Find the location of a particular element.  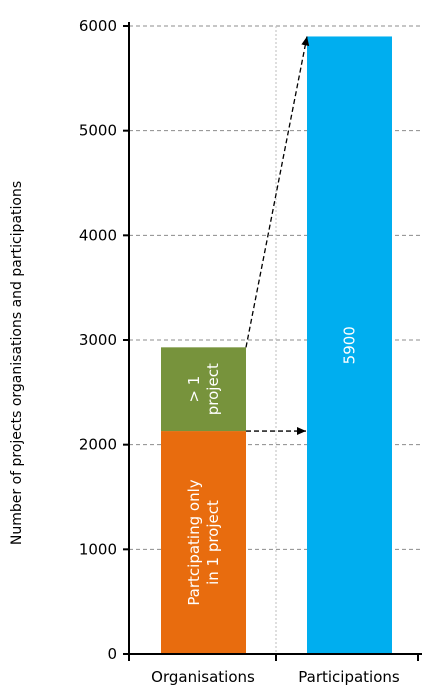

y-tick-label: 6000 is located at coordinates (98, 26).